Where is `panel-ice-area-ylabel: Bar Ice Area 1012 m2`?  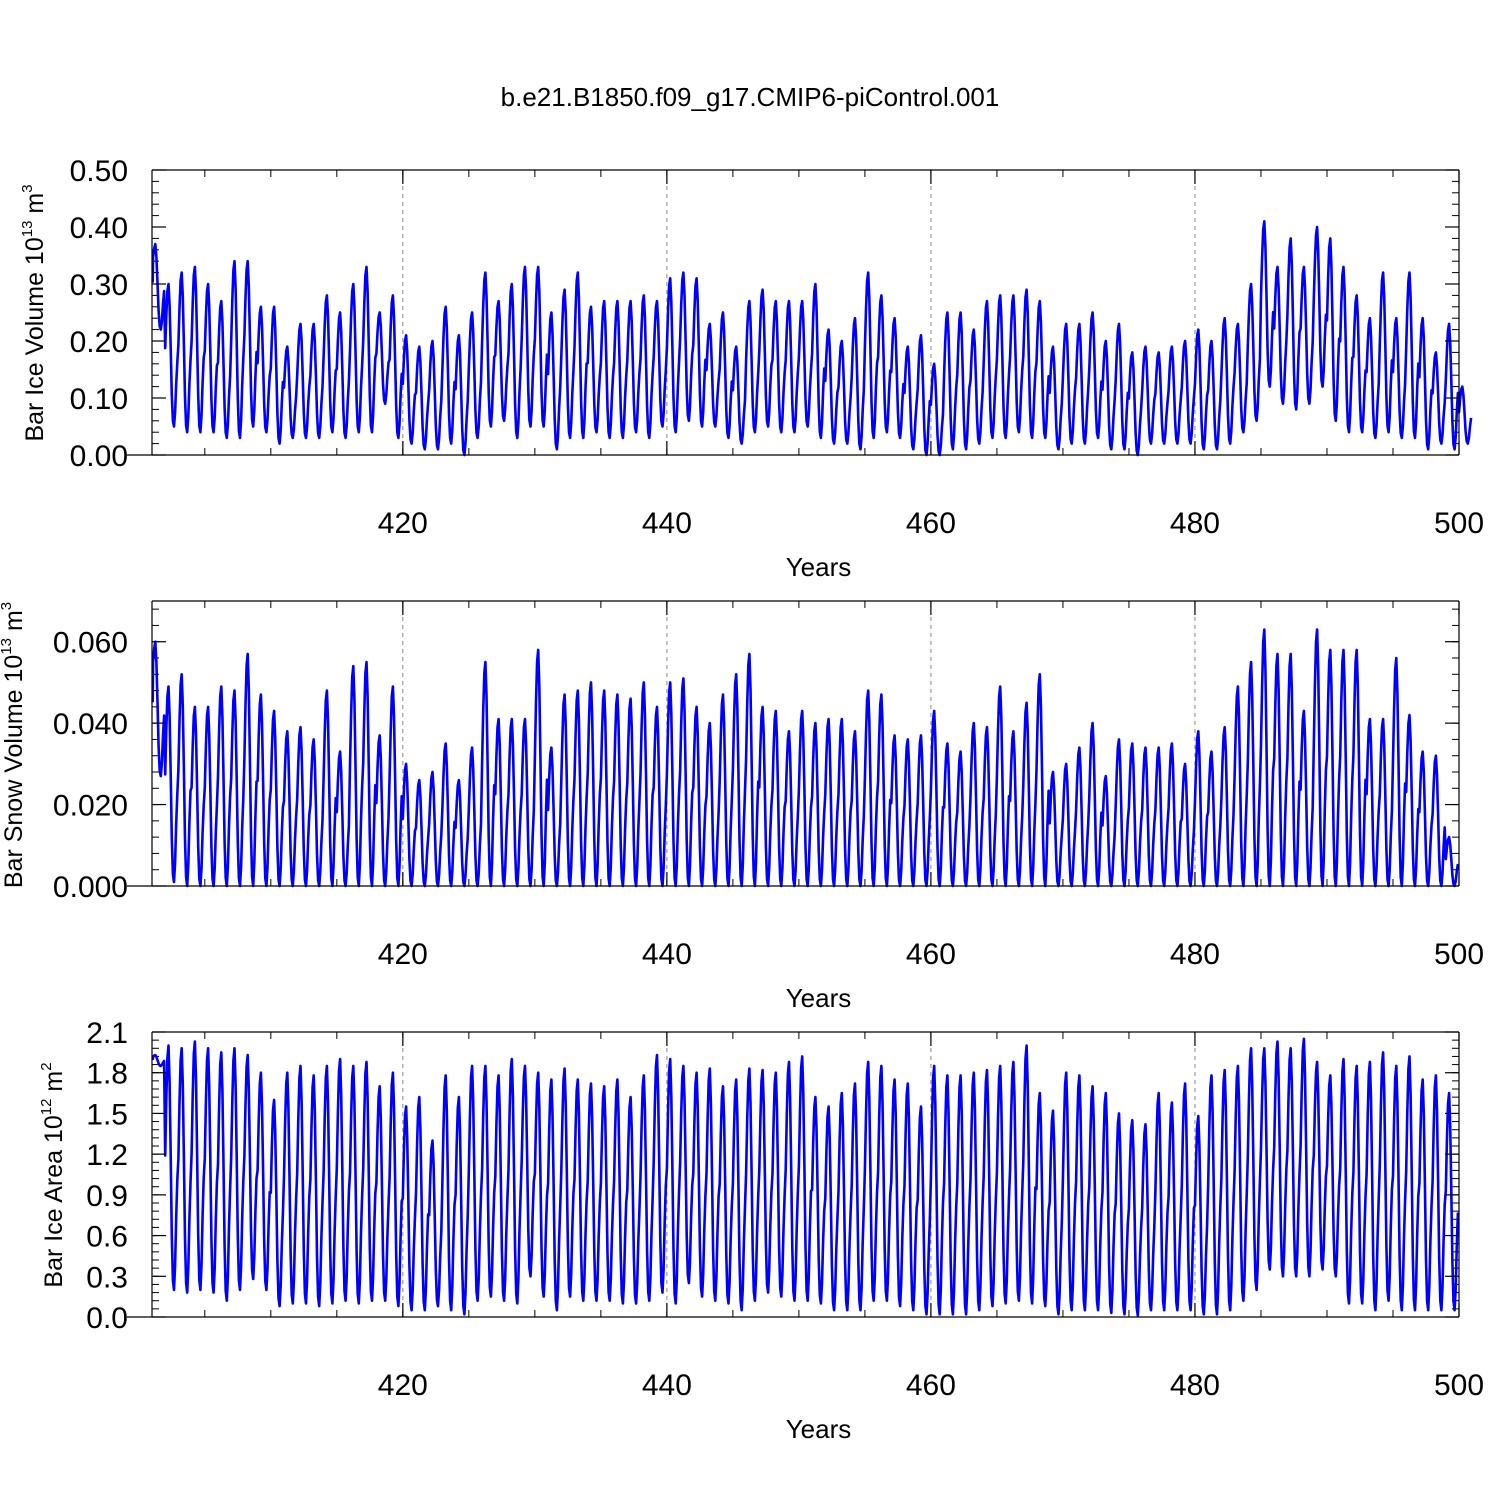
panel-ice-area-ylabel: Bar Ice Area 1012 m2 is located at coordinates (53, 1174).